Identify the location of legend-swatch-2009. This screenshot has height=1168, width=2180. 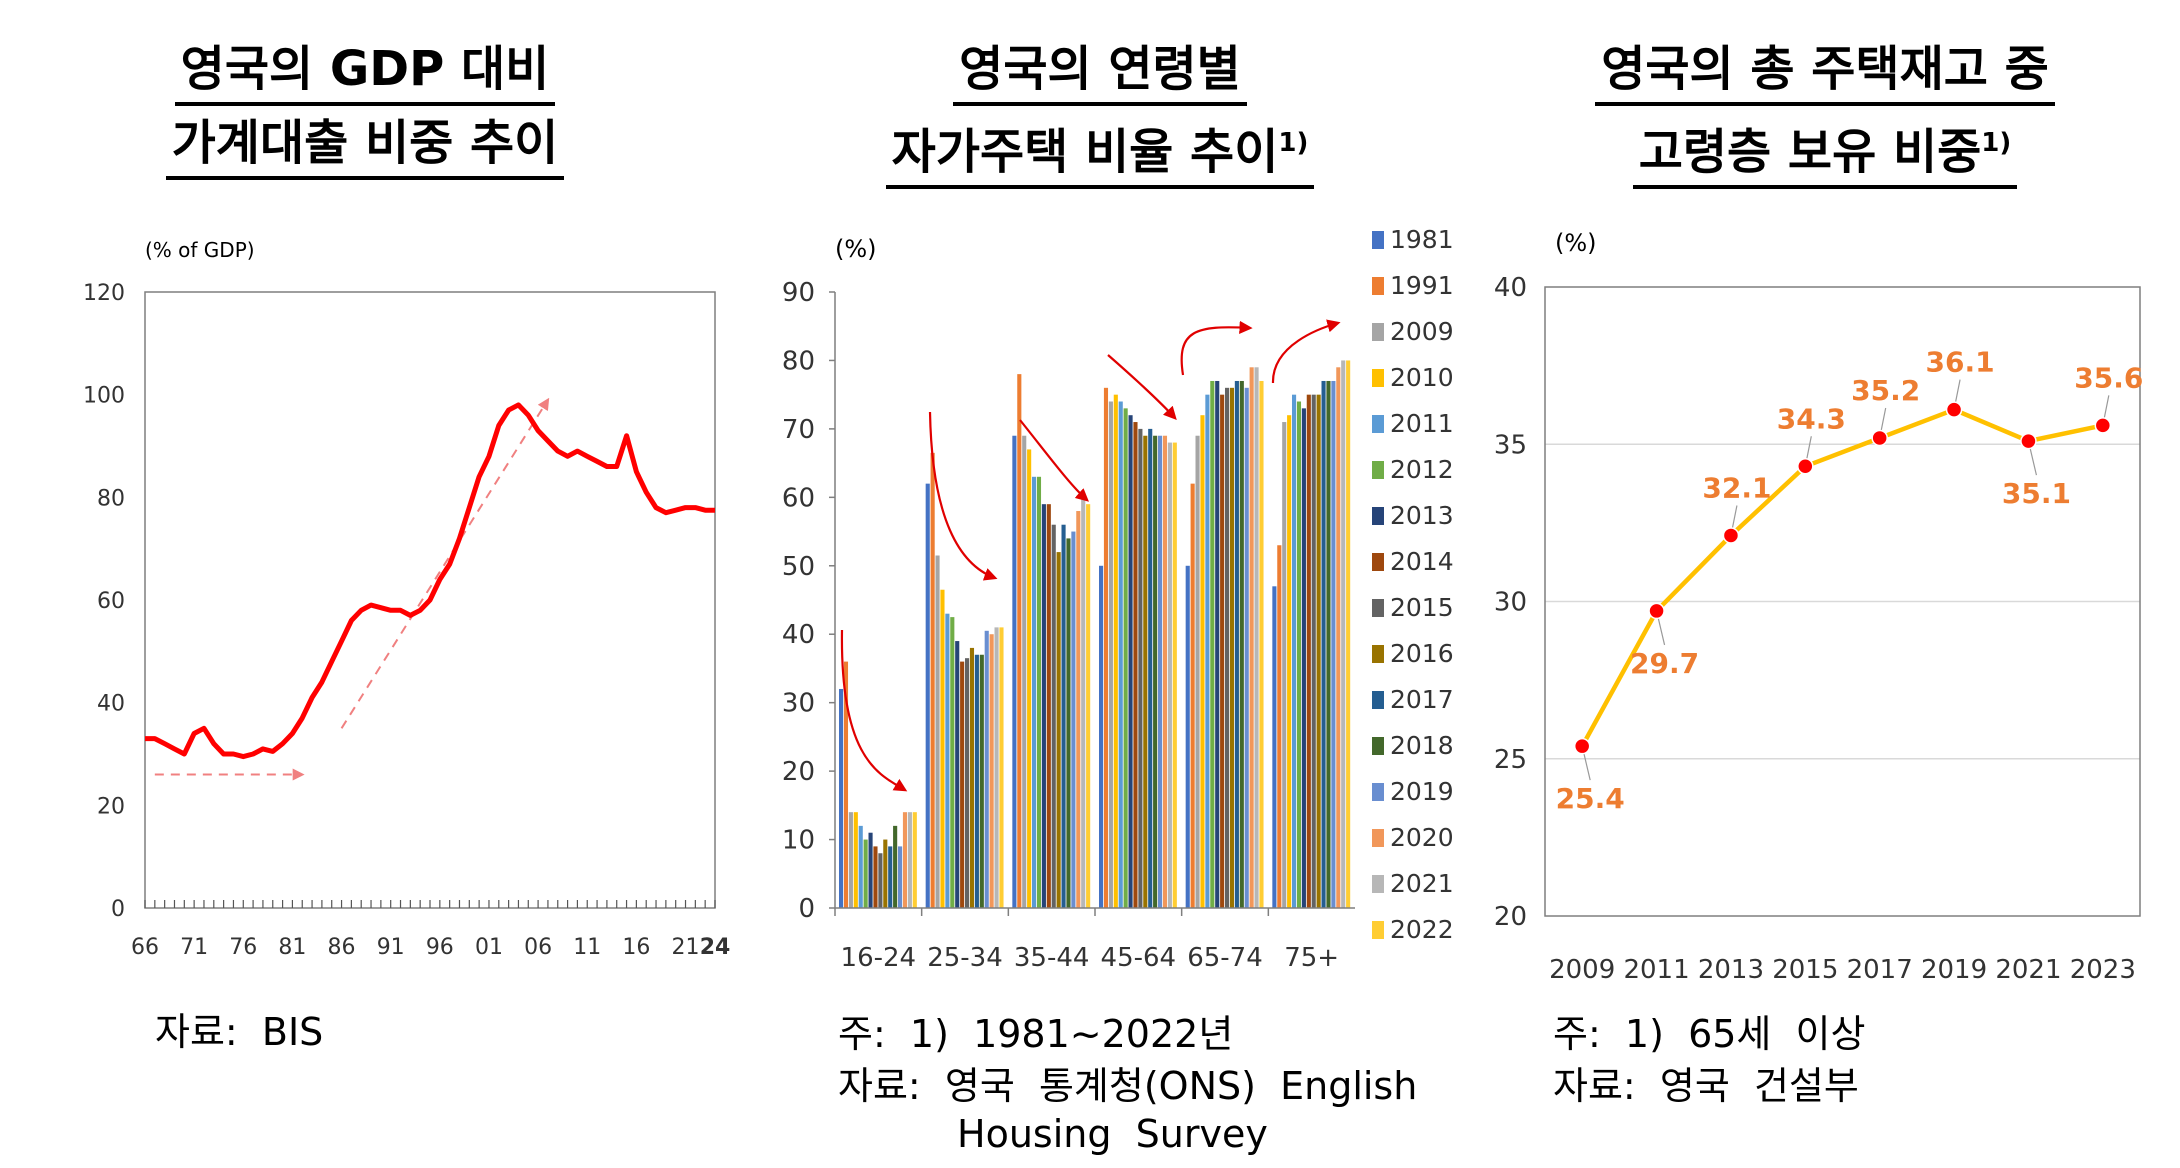
(1378, 332).